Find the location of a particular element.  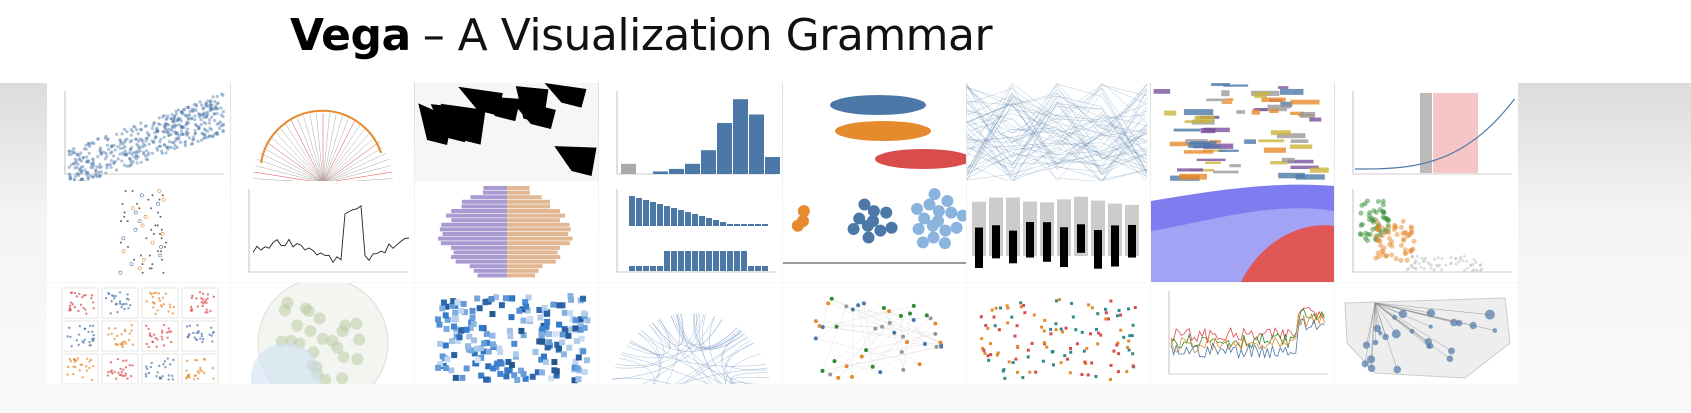

thumb-frame is located at coordinates (200, 336).